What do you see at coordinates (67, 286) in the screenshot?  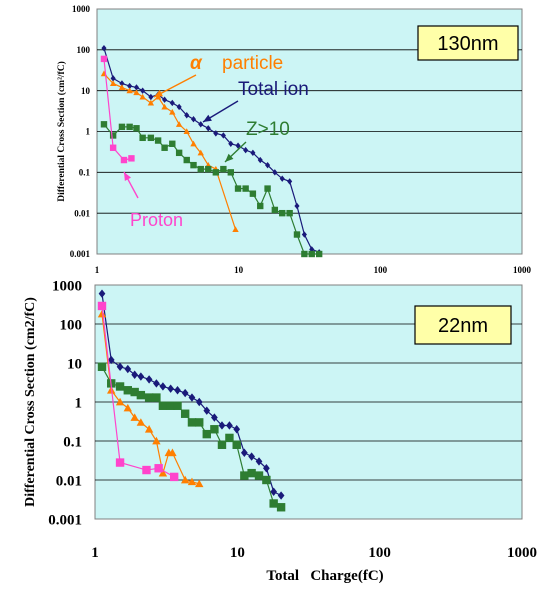 I see `y-tick-label: 1000` at bounding box center [67, 286].